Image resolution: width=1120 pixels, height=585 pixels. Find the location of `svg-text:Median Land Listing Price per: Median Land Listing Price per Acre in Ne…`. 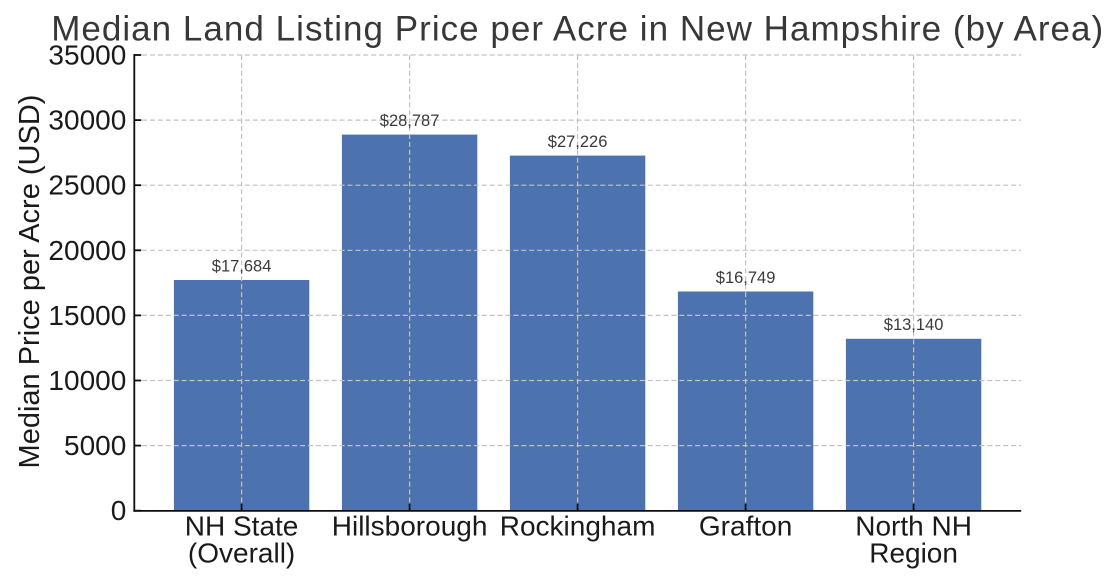

svg-text:Median Land Listing Price per: Median Land Listing Price per Acre in Ne… is located at coordinates (577, 28).